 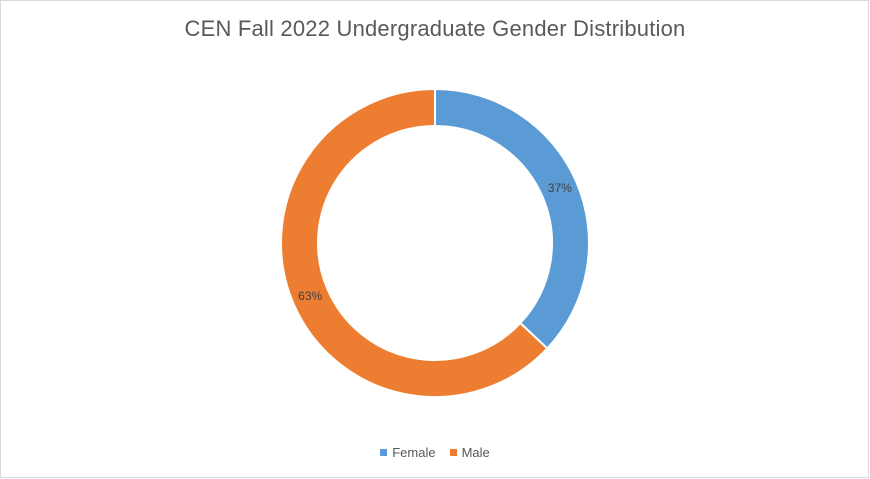 I want to click on donut-data-labels: 37% 63%, so click(x=435, y=242).